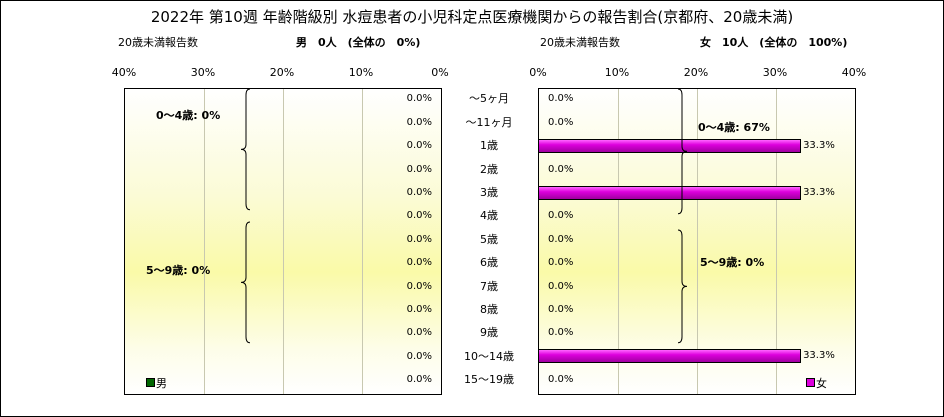 The width and height of the screenshot is (944, 417). I want to click on left-brace-0-4-path, so click(245, 149).